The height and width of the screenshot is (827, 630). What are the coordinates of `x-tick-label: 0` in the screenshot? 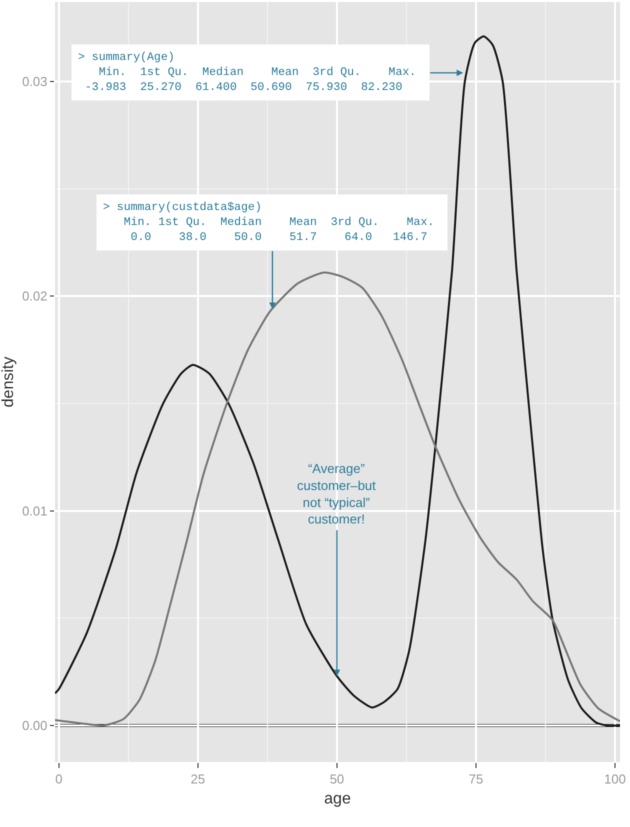 It's located at (59, 779).